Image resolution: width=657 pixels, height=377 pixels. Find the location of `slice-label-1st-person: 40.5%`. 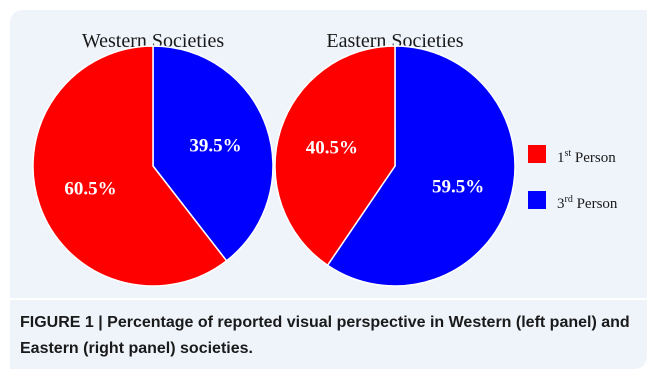

slice-label-1st-person: 40.5% is located at coordinates (332, 148).